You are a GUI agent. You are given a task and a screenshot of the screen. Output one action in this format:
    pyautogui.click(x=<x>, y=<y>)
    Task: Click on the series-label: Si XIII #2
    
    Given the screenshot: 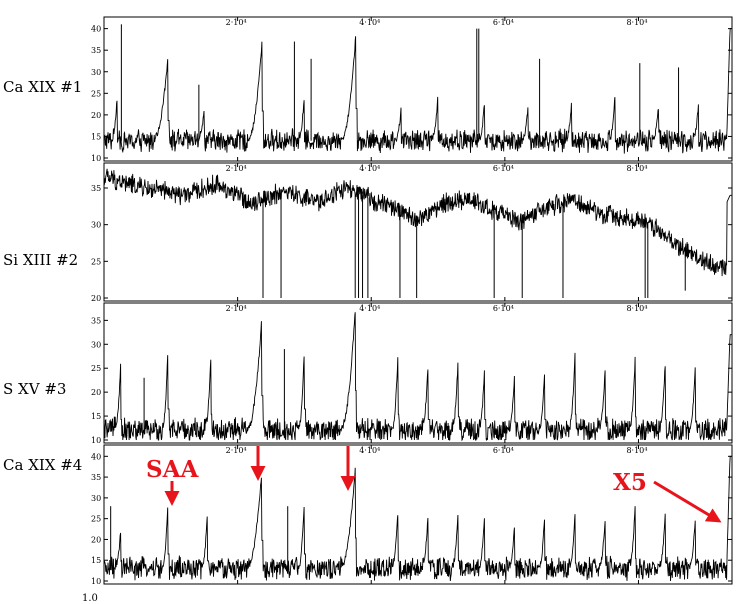 What is the action you would take?
    pyautogui.click(x=40, y=260)
    